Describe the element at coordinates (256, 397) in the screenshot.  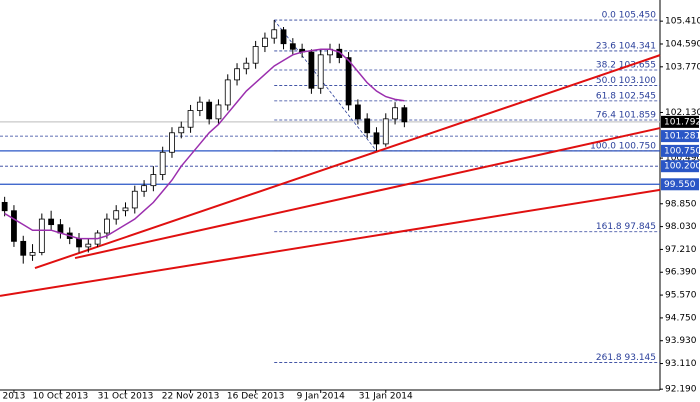
I see `x-tick-label: 16 Dec 2013` at that location.